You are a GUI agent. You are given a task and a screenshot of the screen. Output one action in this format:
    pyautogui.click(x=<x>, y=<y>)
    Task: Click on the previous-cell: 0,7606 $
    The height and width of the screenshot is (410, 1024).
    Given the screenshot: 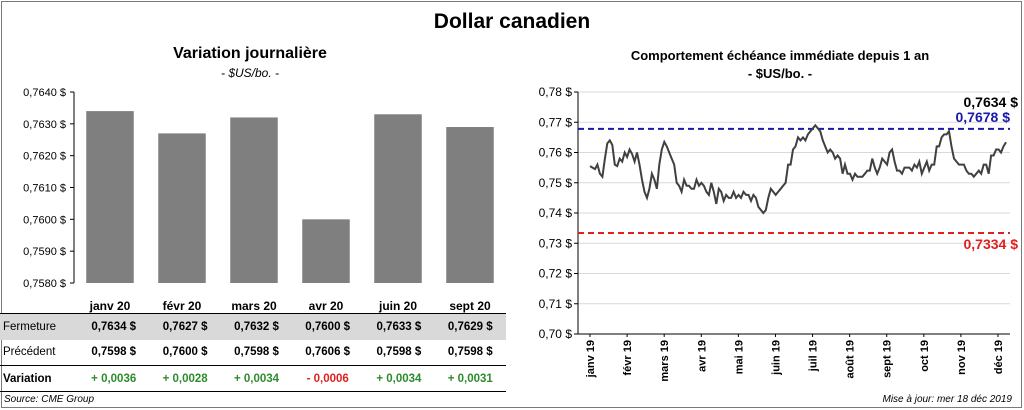 What is the action you would take?
    pyautogui.click(x=328, y=352)
    